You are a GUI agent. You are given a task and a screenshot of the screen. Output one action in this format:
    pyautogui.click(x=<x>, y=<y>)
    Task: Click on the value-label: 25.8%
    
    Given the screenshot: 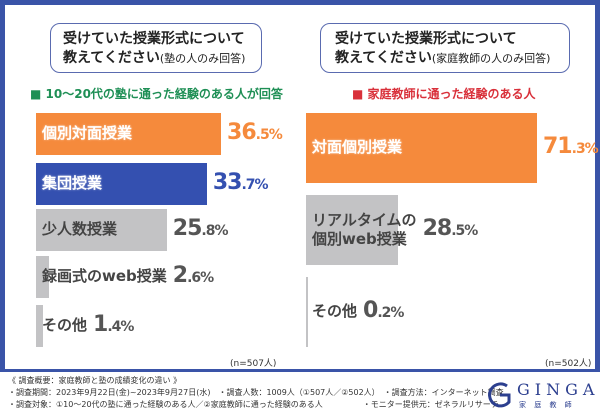 What is the action you would take?
    pyautogui.click(x=200, y=228)
    